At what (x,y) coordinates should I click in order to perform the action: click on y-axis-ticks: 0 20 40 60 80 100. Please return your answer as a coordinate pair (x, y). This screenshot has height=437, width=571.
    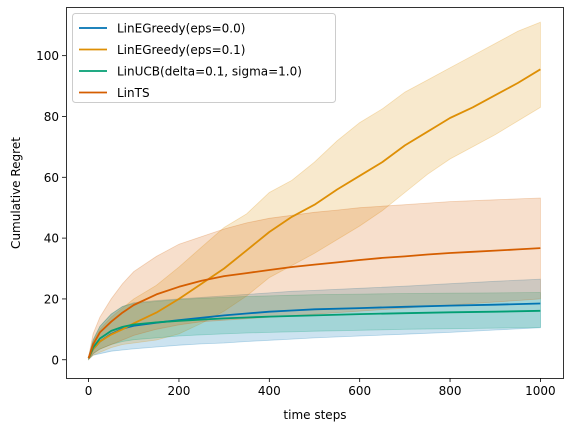
    Looking at the image, I should click on (51, 208).